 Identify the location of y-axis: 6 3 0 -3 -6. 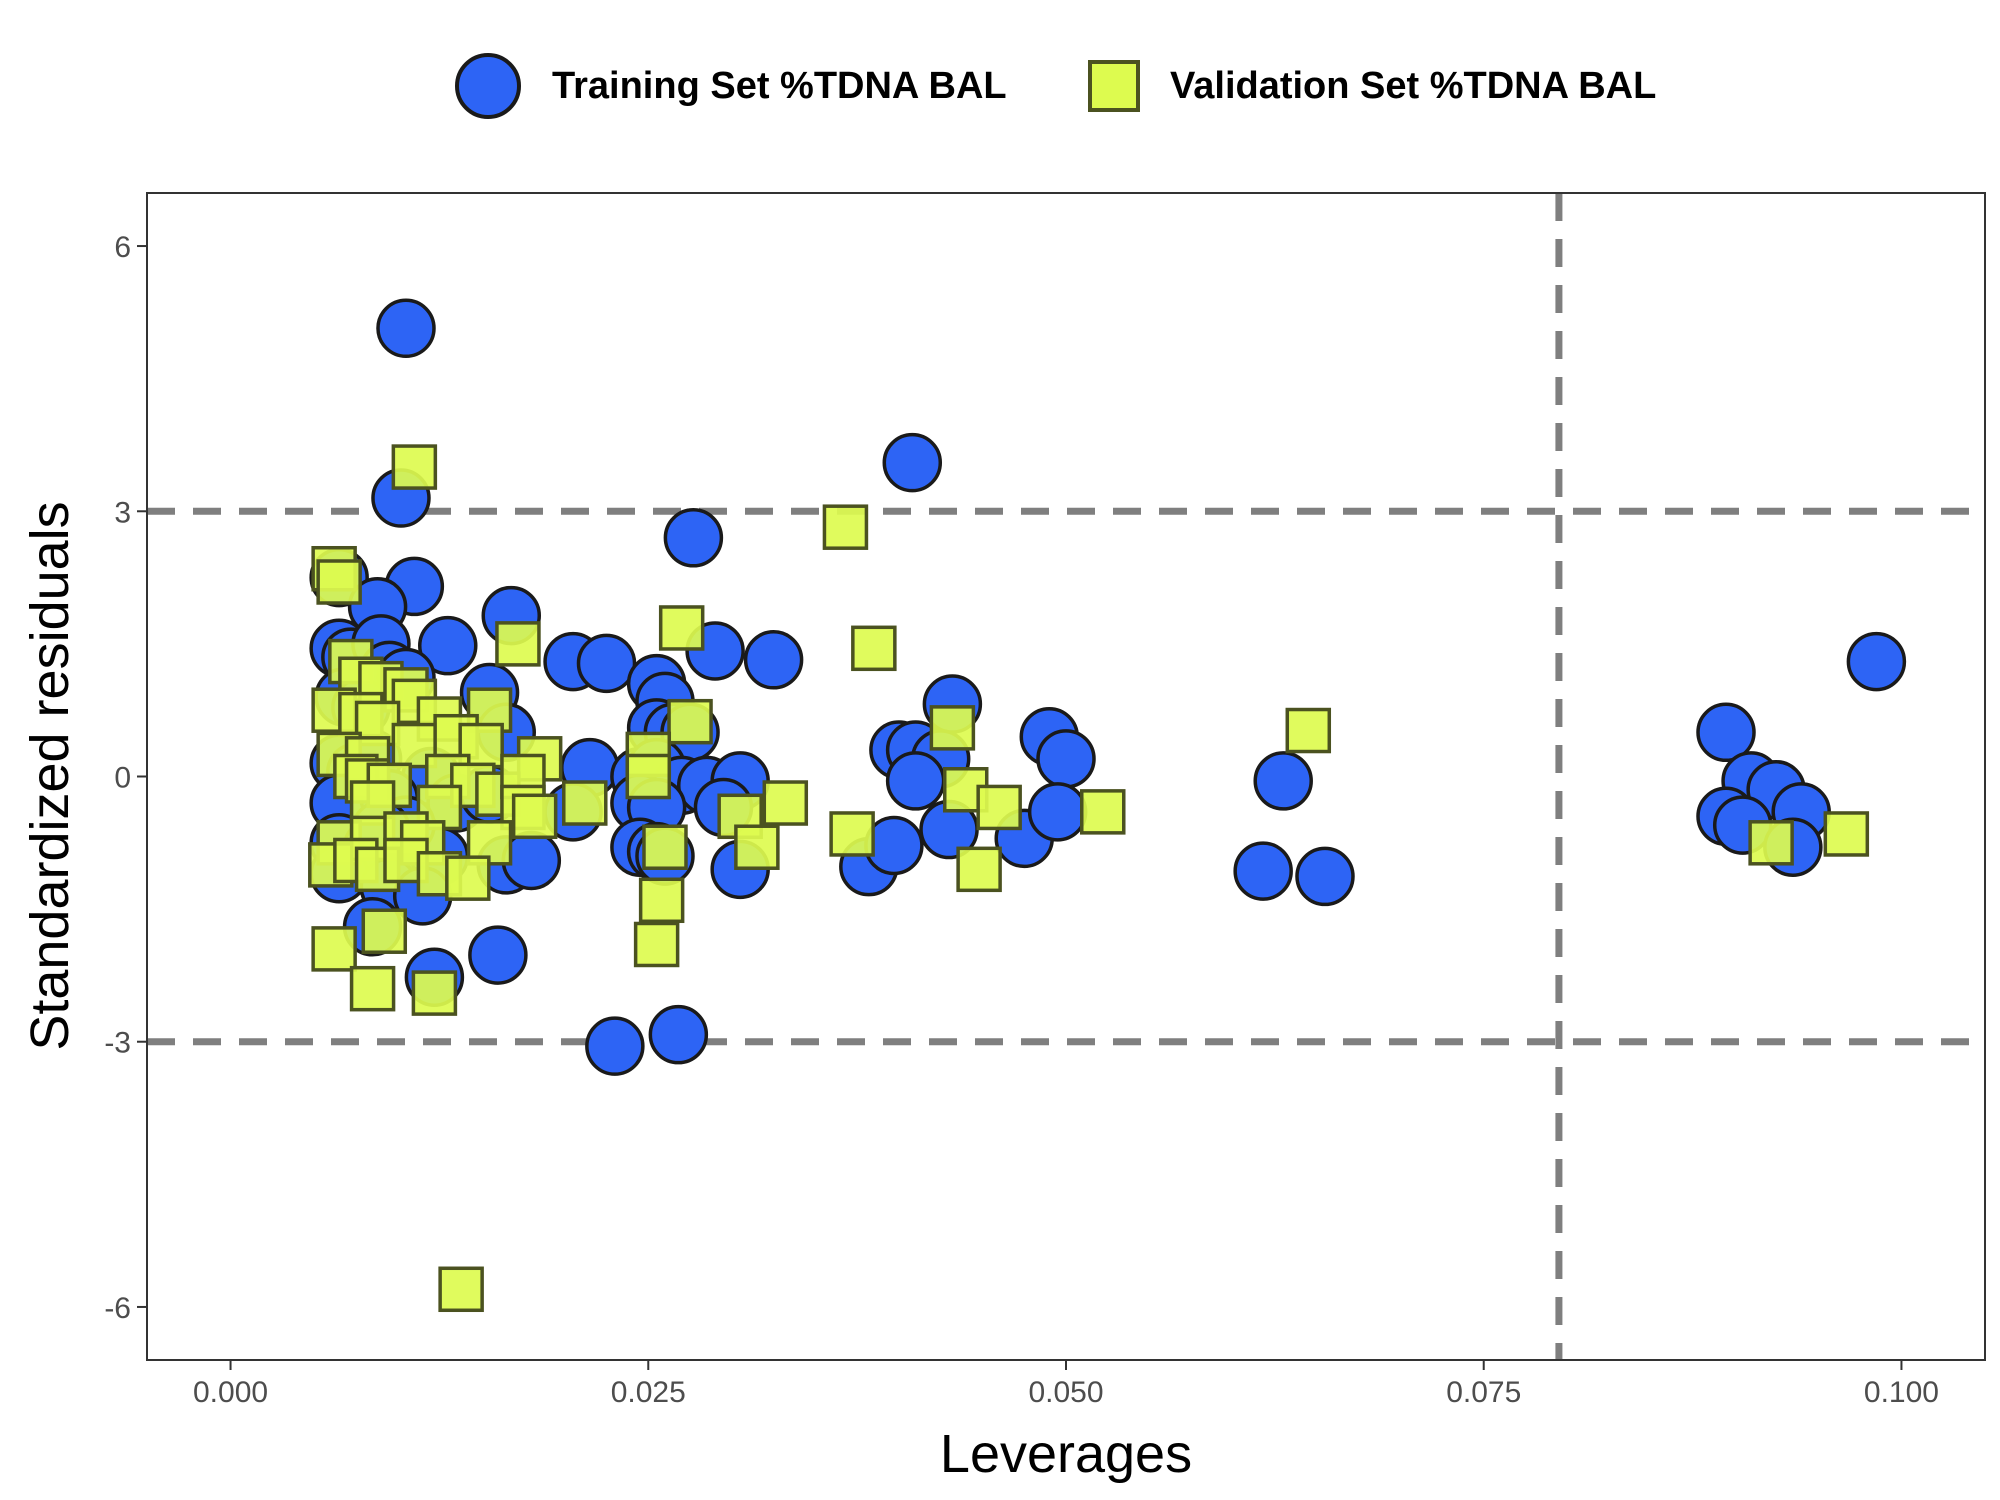
(125, 778).